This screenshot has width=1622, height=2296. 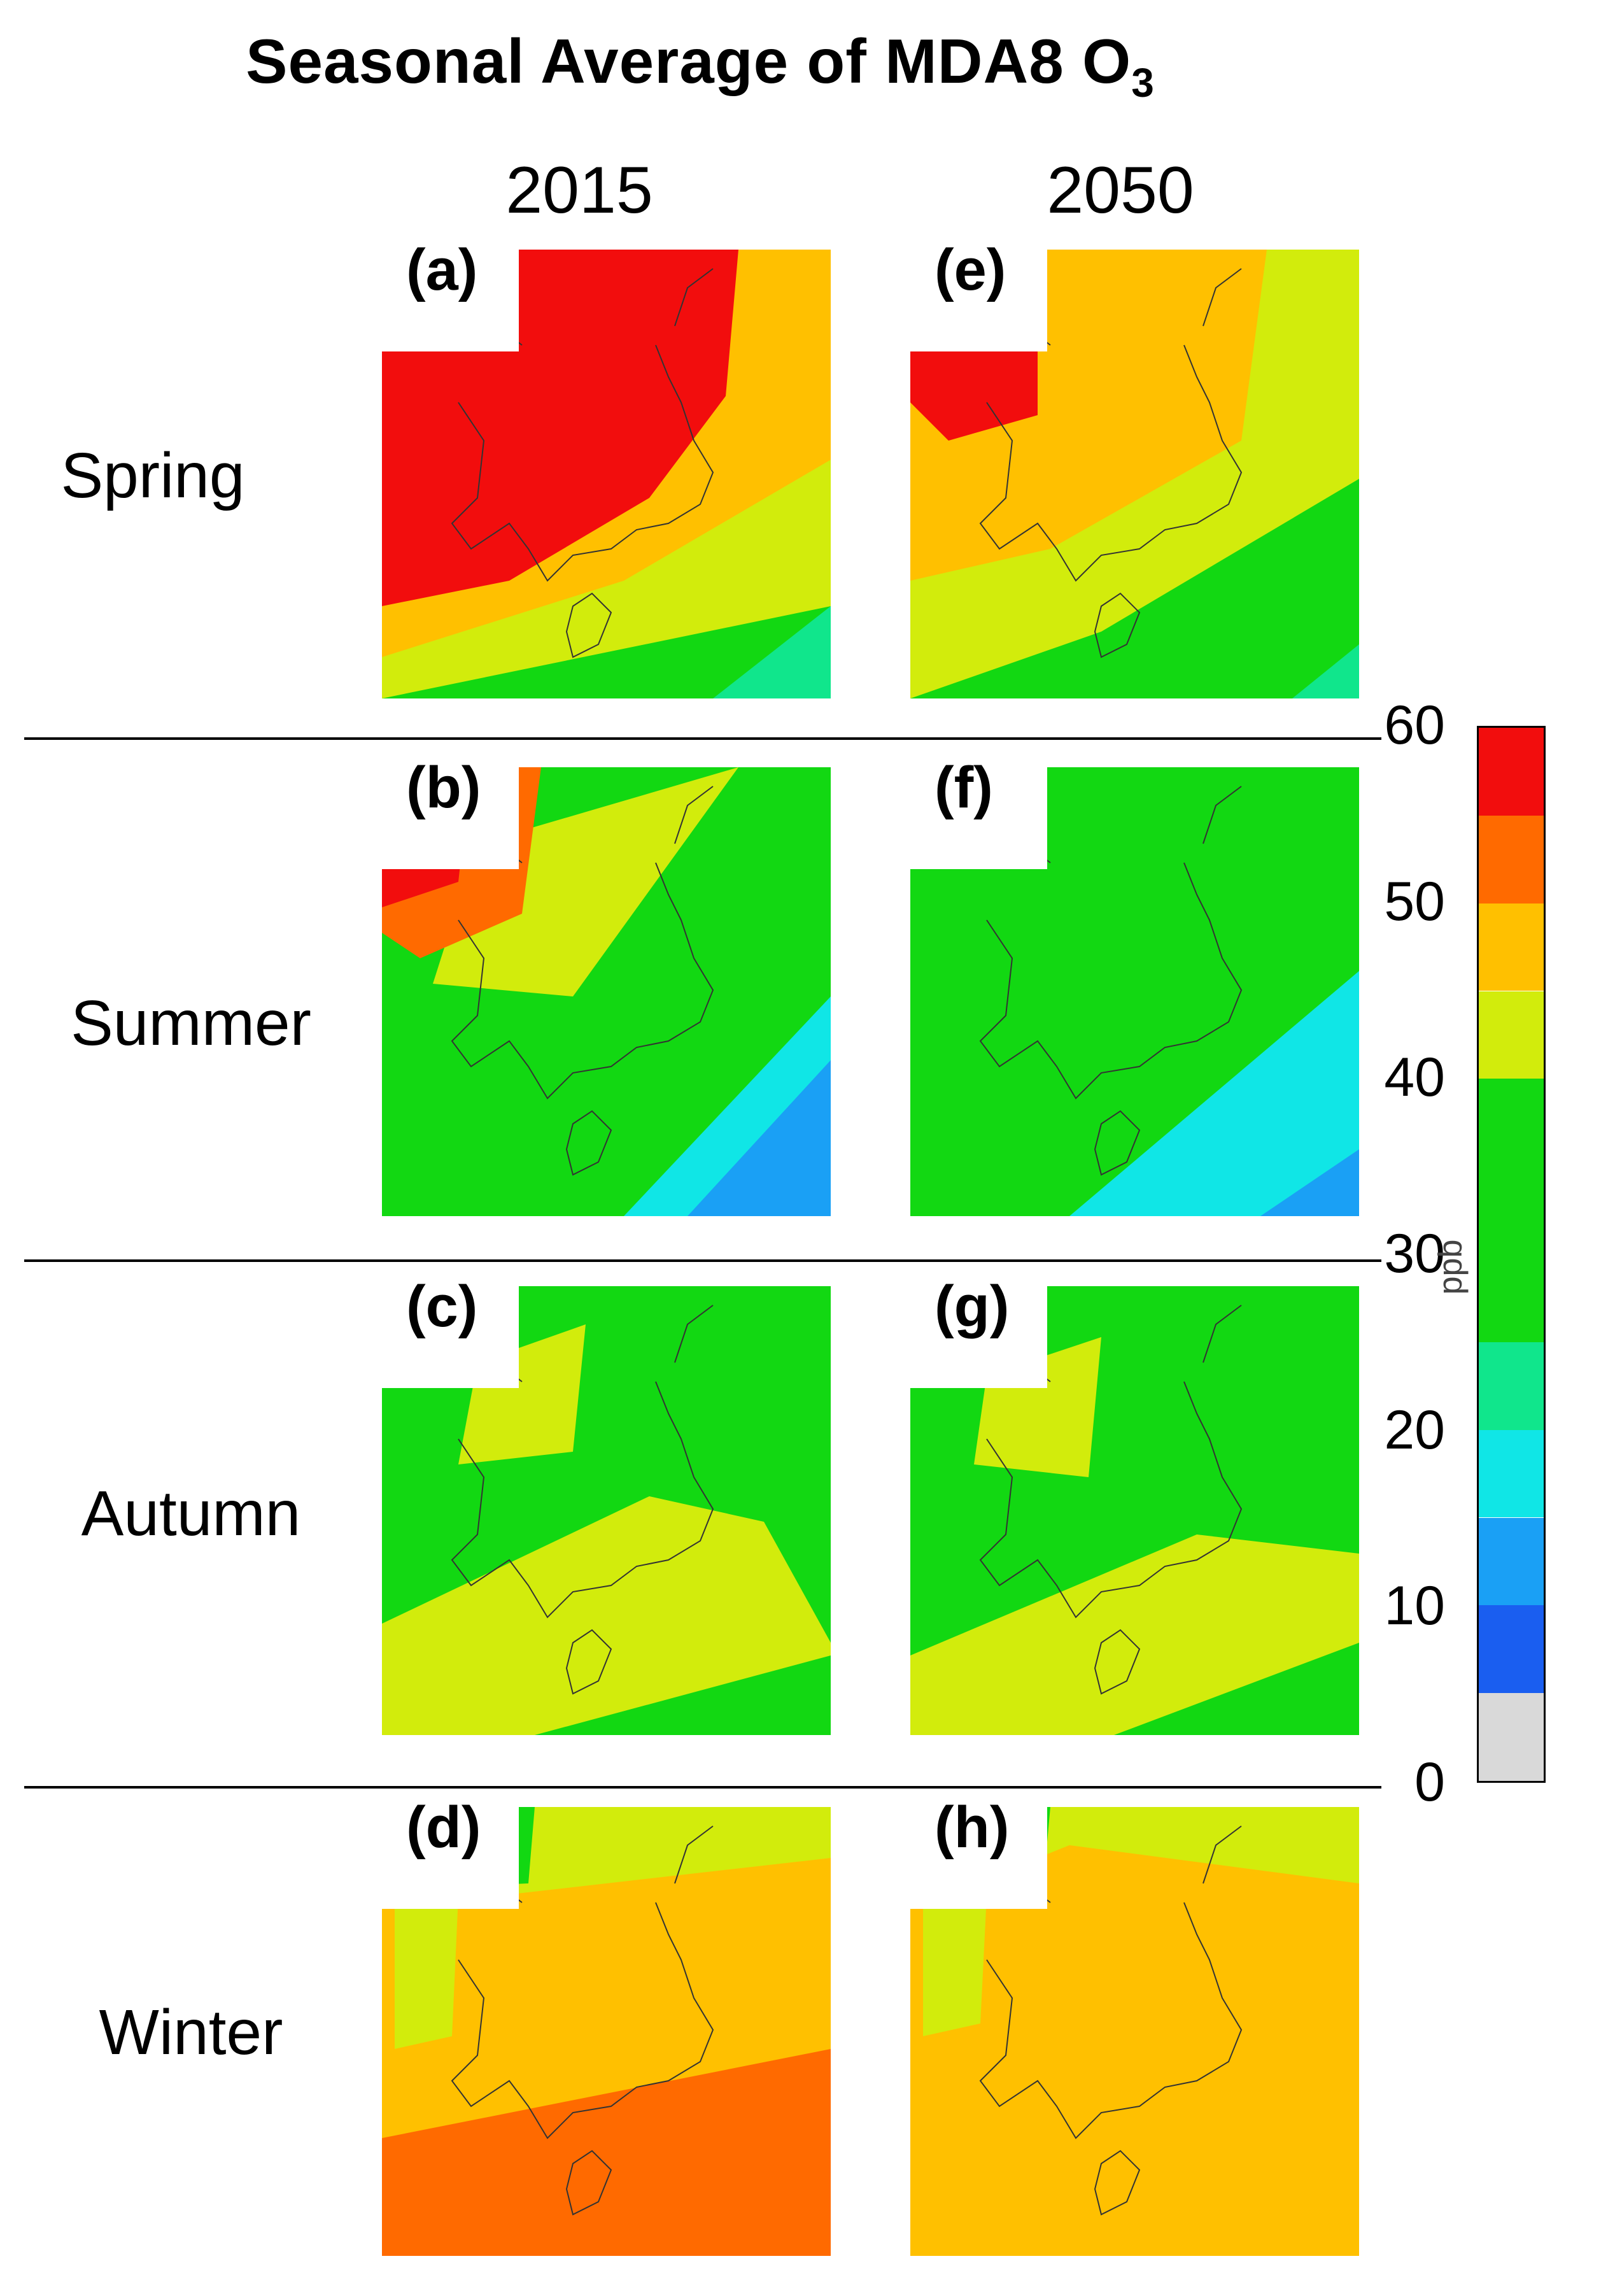 What do you see at coordinates (152, 475) in the screenshot?
I see `season-label-spring: Spring` at bounding box center [152, 475].